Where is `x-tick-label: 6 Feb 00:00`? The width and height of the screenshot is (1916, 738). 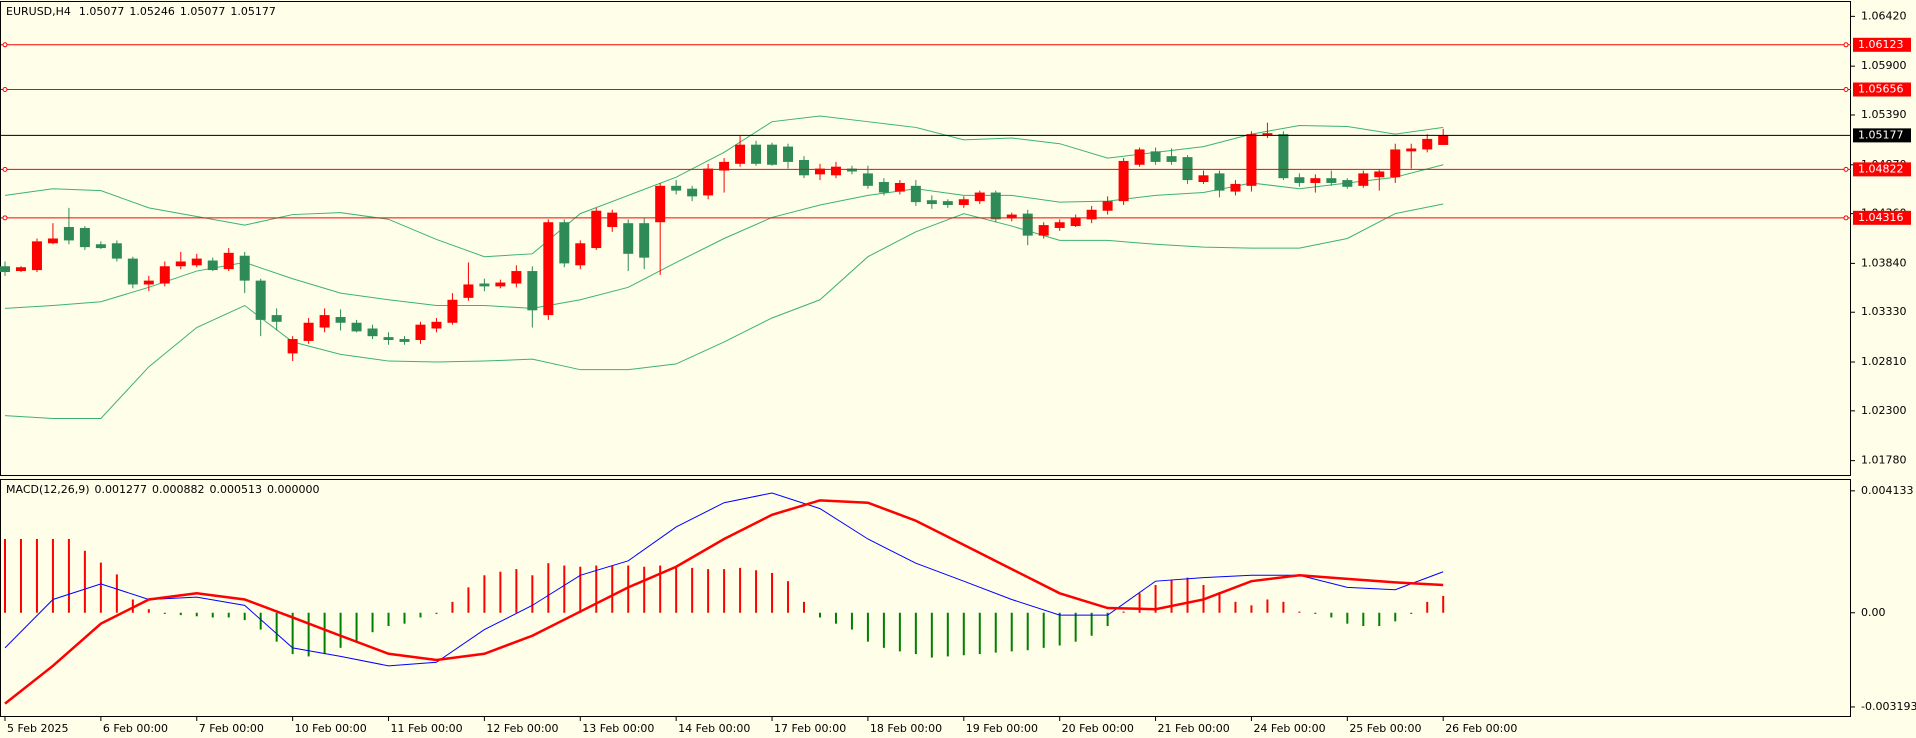
x-tick-label: 6 Feb 00:00 is located at coordinates (135, 728).